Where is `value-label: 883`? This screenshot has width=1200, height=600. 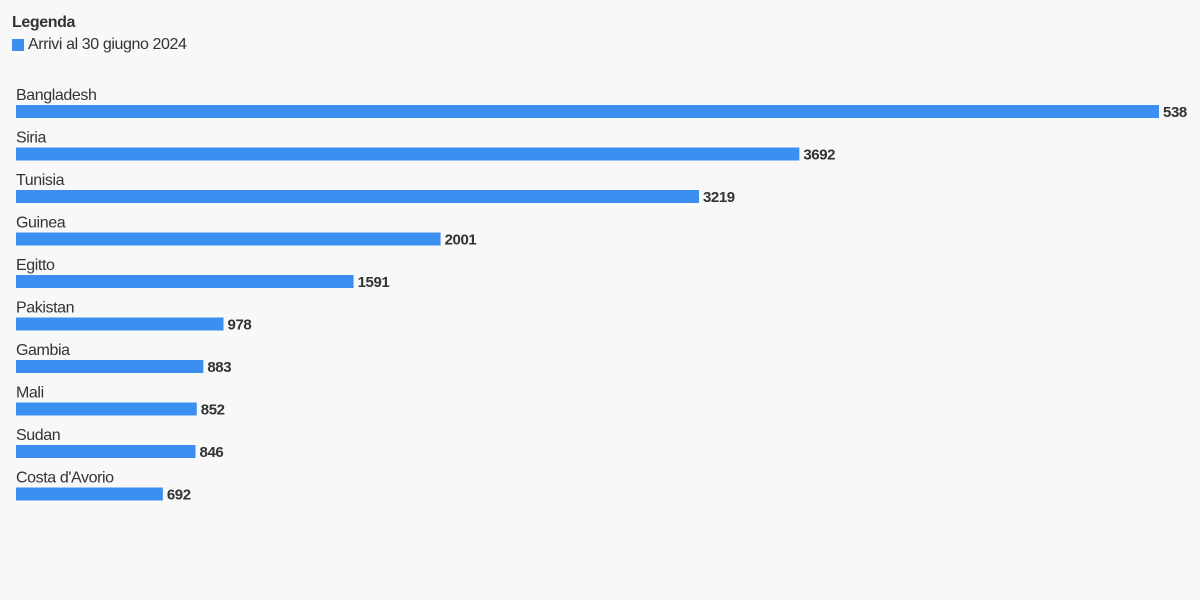
value-label: 883 is located at coordinates (219, 367).